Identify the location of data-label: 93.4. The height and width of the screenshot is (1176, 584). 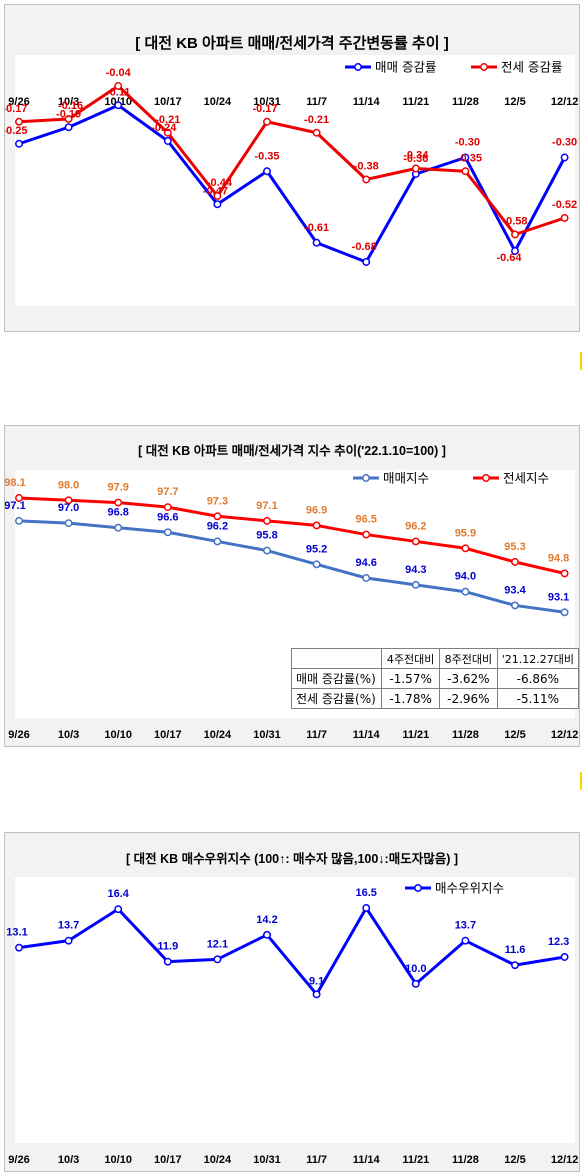
(515, 590).